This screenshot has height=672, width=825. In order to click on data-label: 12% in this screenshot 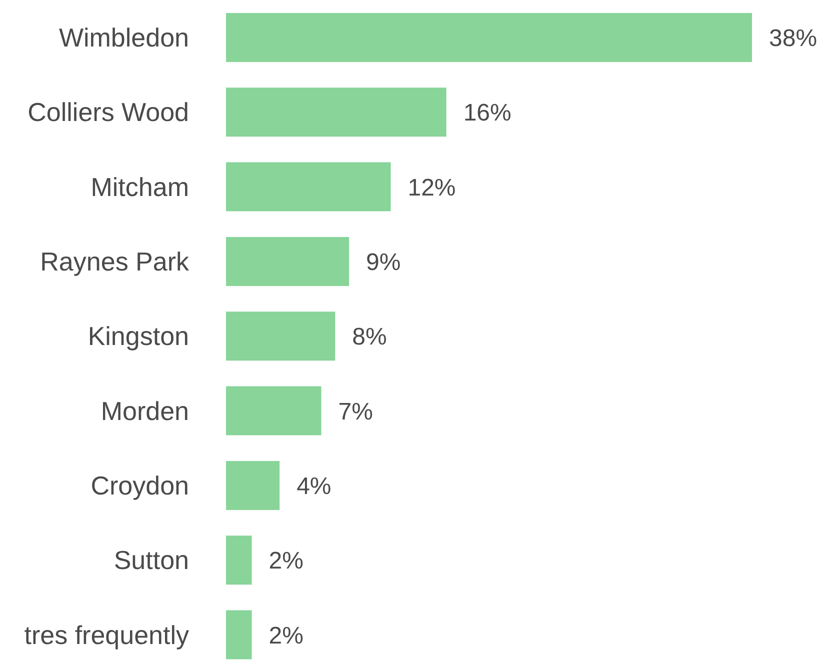, I will do `click(432, 188)`.